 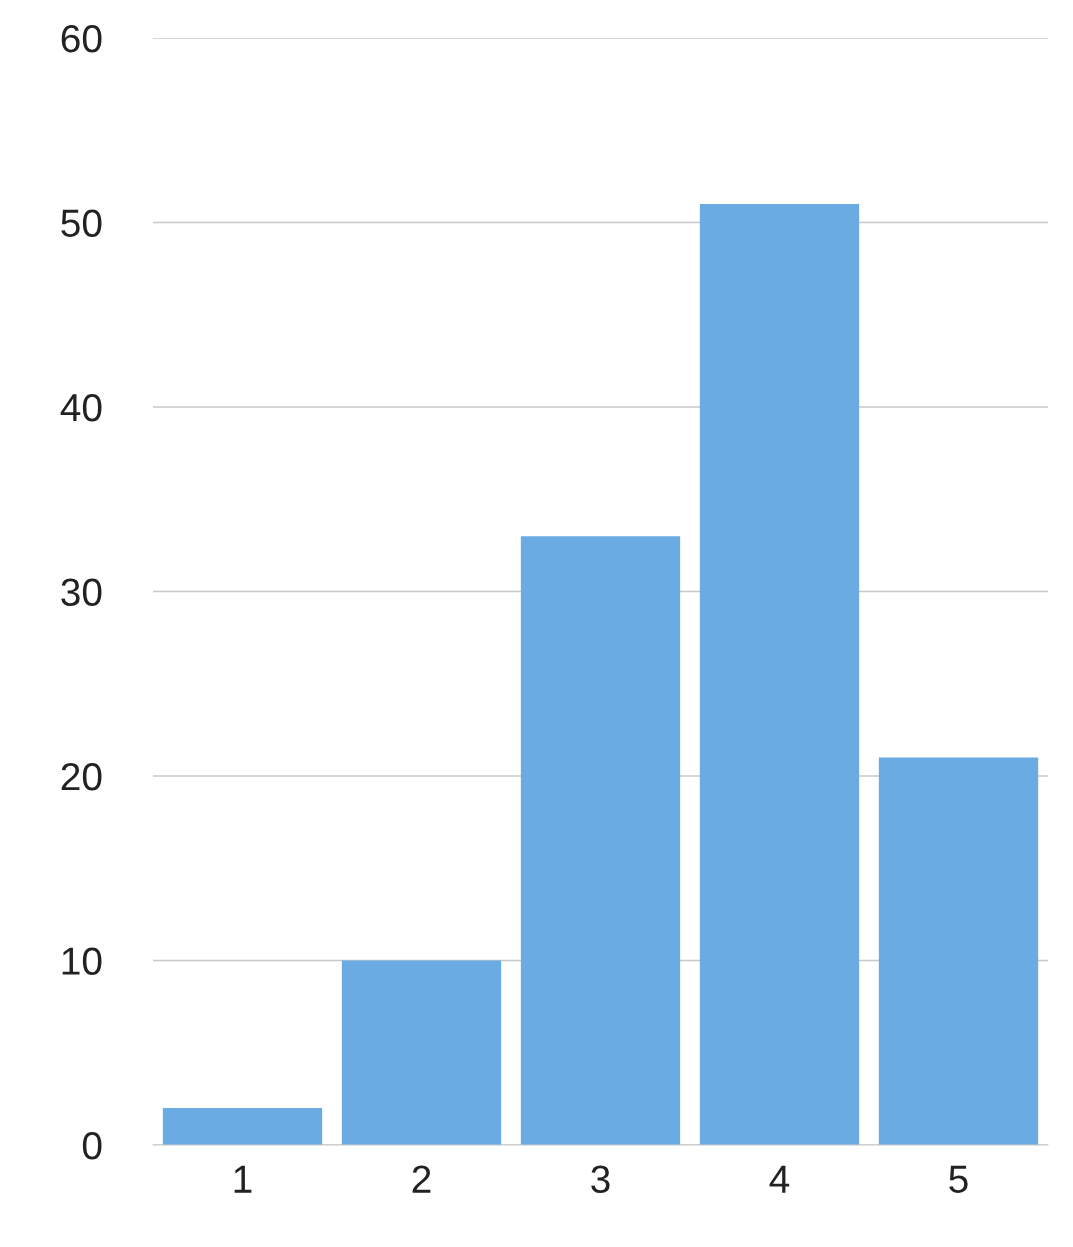 I want to click on x-tick-label: 3, so click(x=600, y=1179).